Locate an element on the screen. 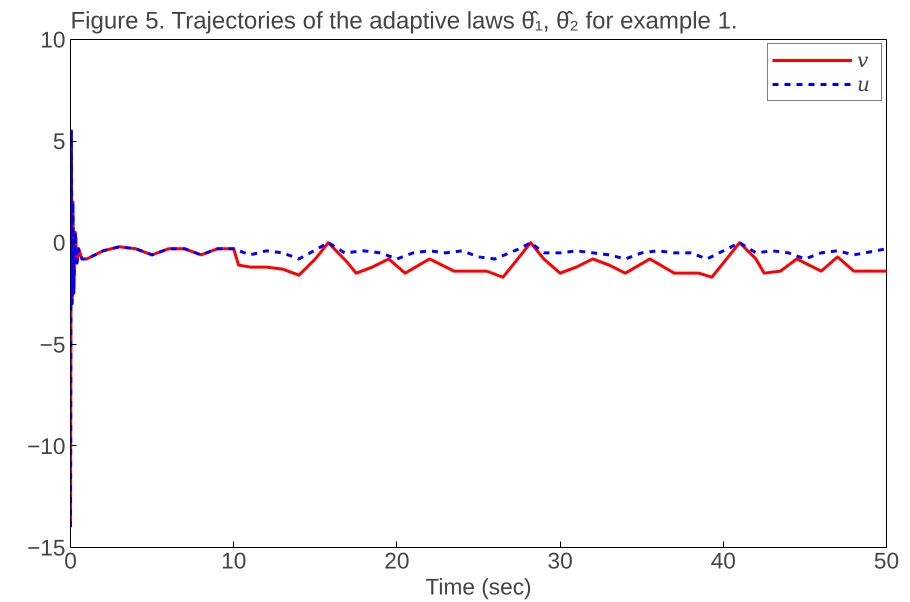 The height and width of the screenshot is (602, 910). y-tick-label: 0 is located at coordinates (59, 243).